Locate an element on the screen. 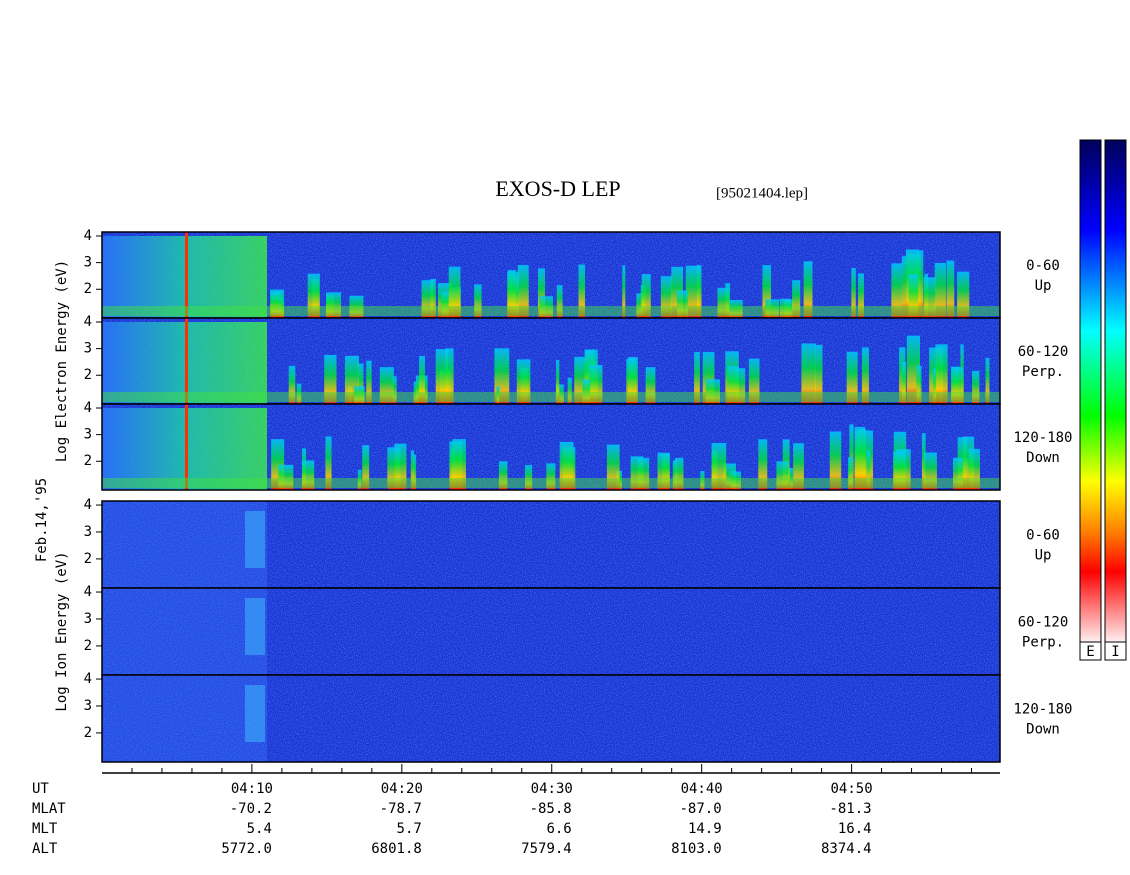  ephemeris-value: 14.9 is located at coordinates (705, 829).